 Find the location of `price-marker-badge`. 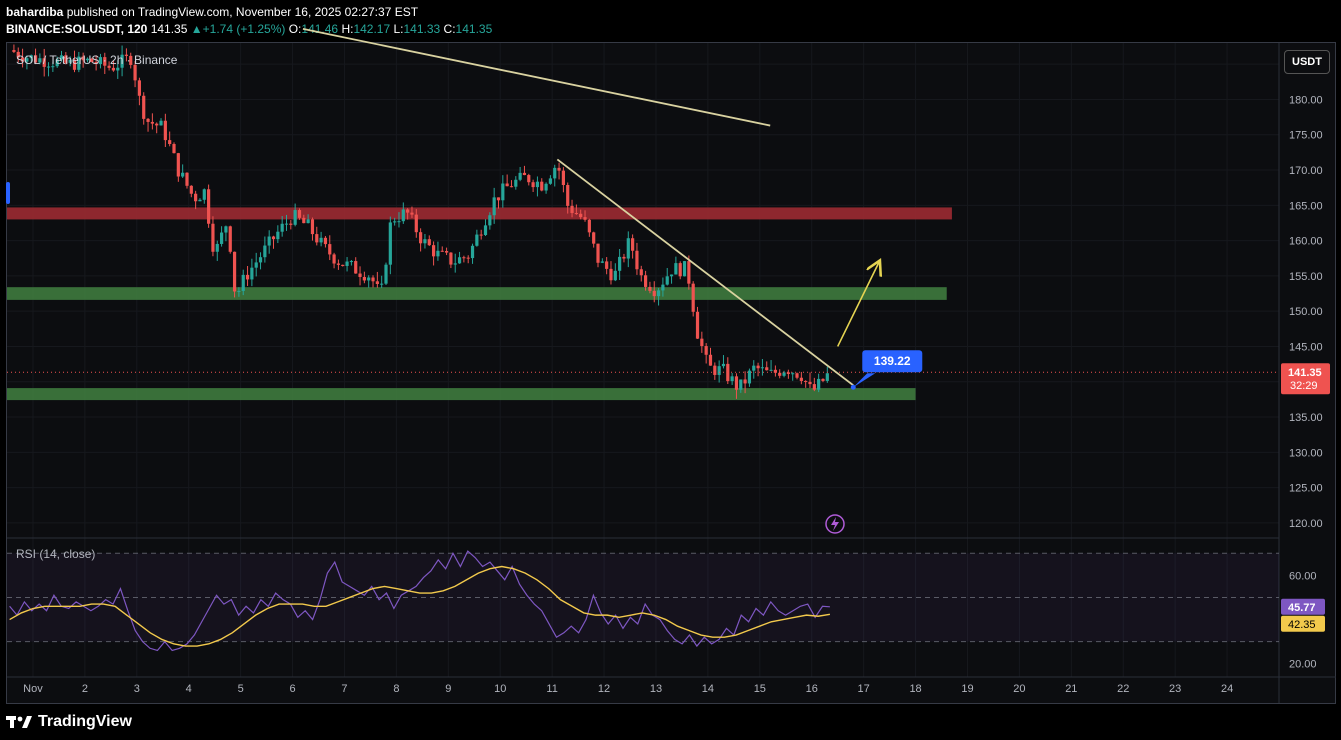

price-marker-badge is located at coordinates (892, 361).